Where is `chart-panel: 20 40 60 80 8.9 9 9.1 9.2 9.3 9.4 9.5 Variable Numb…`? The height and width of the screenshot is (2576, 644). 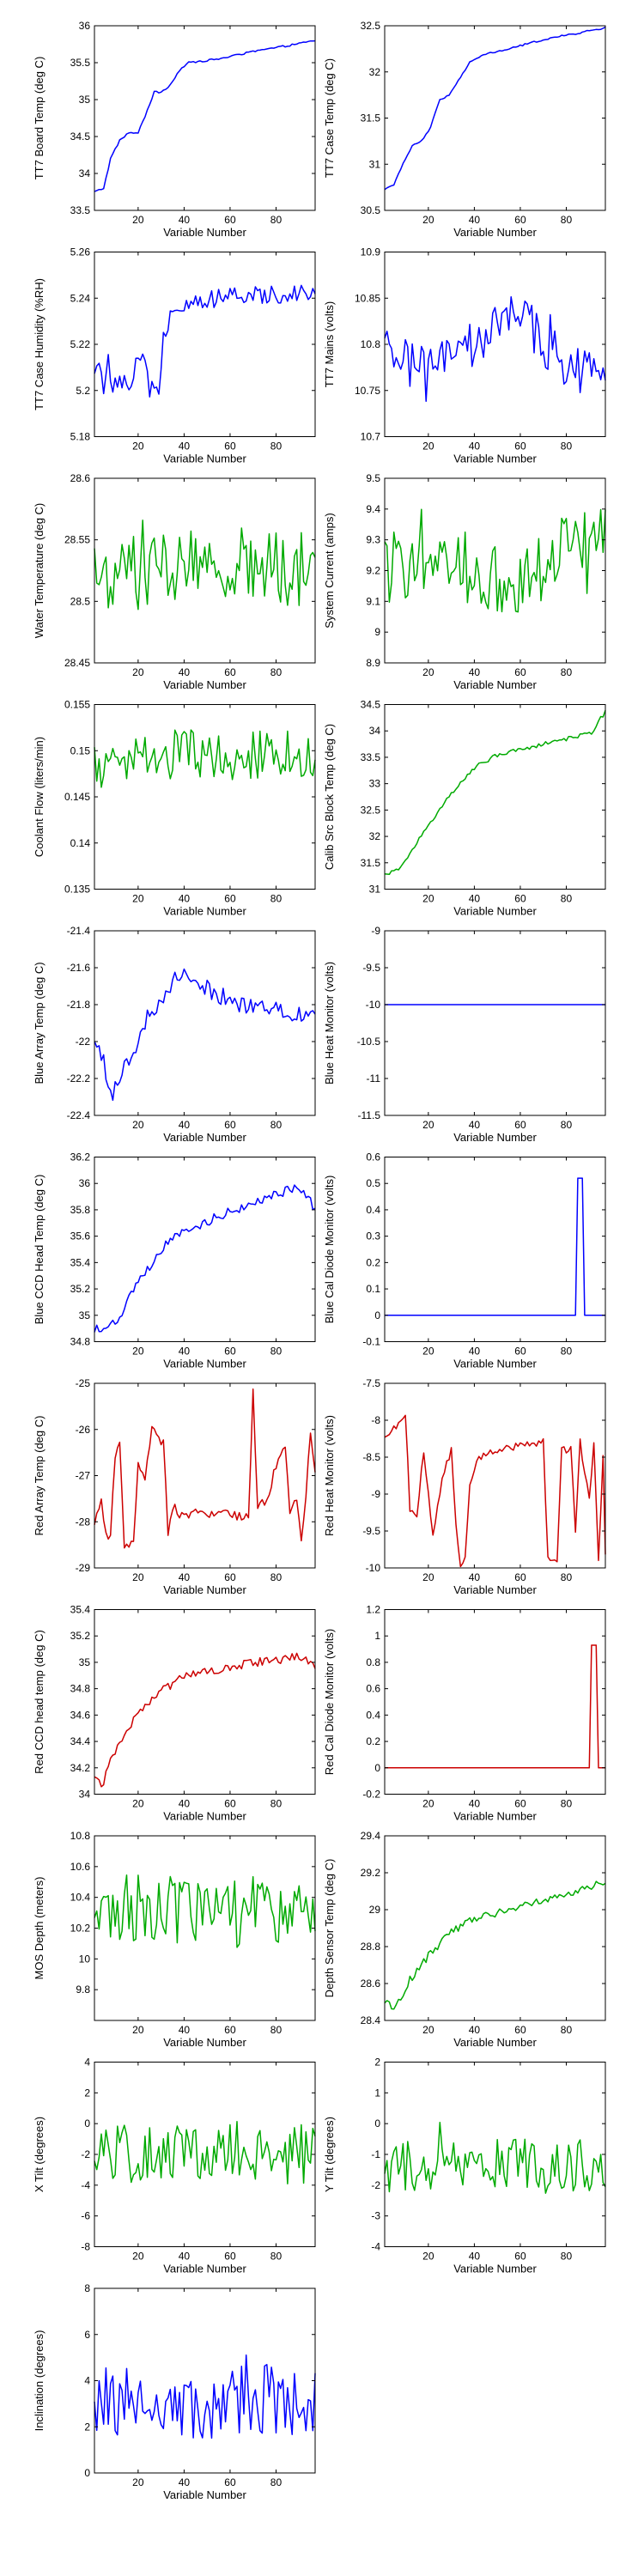
chart-panel: 20 40 60 80 8.9 9 9.1 9.2 9.3 9.4 9.5 Variable Numb… is located at coordinates (464, 581).